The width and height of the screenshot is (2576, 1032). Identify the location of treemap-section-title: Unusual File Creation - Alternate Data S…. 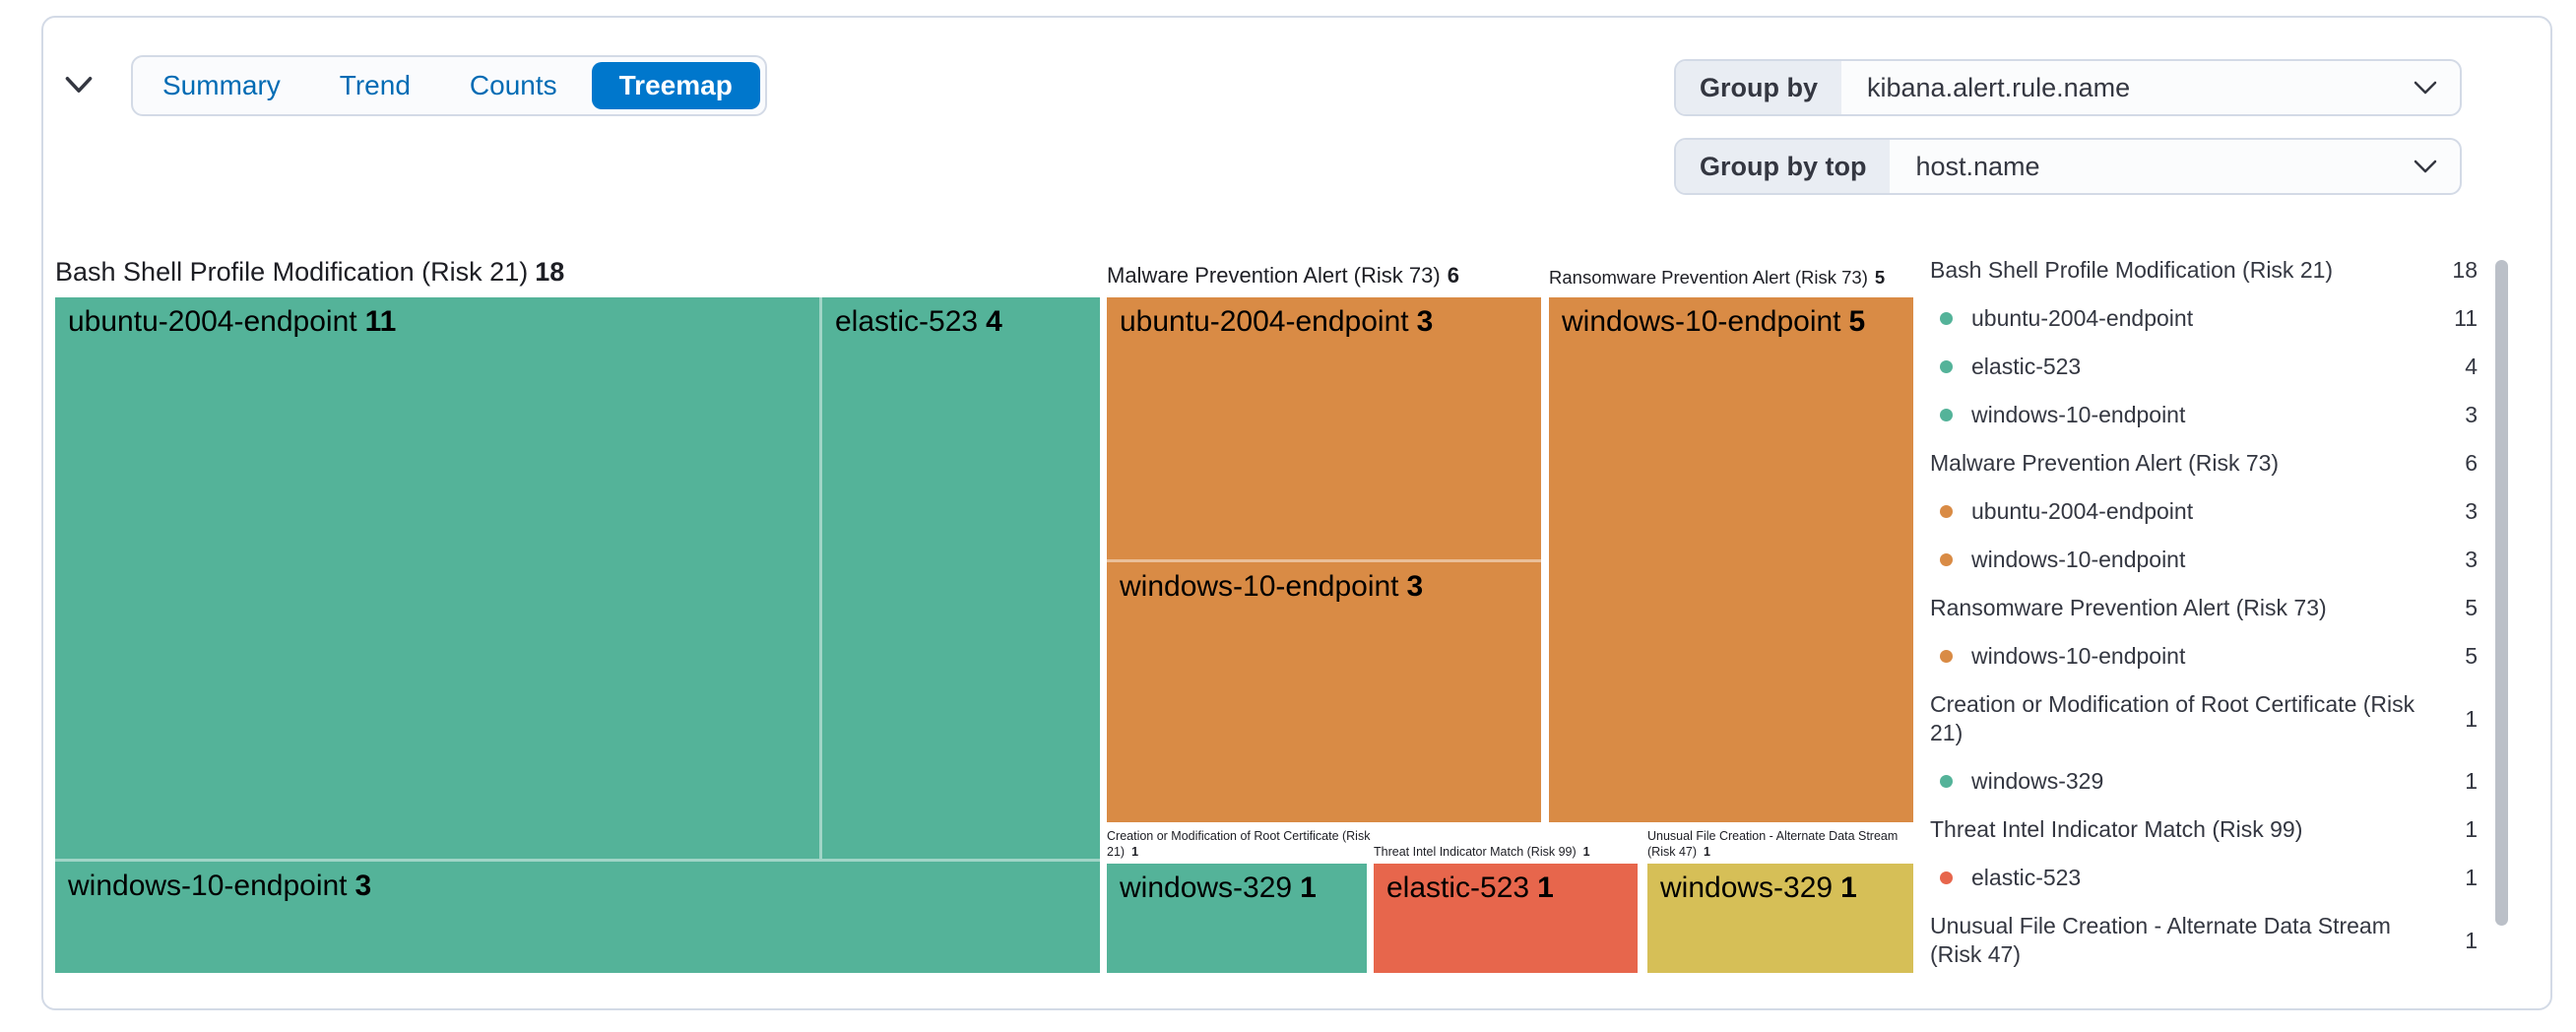
(1773, 844).